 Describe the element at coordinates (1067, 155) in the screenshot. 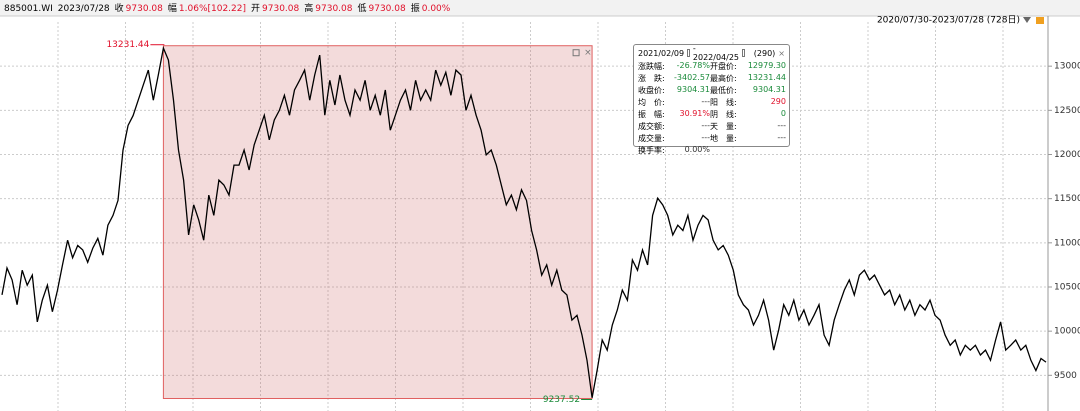

I see `y-tick-label: 12000` at that location.